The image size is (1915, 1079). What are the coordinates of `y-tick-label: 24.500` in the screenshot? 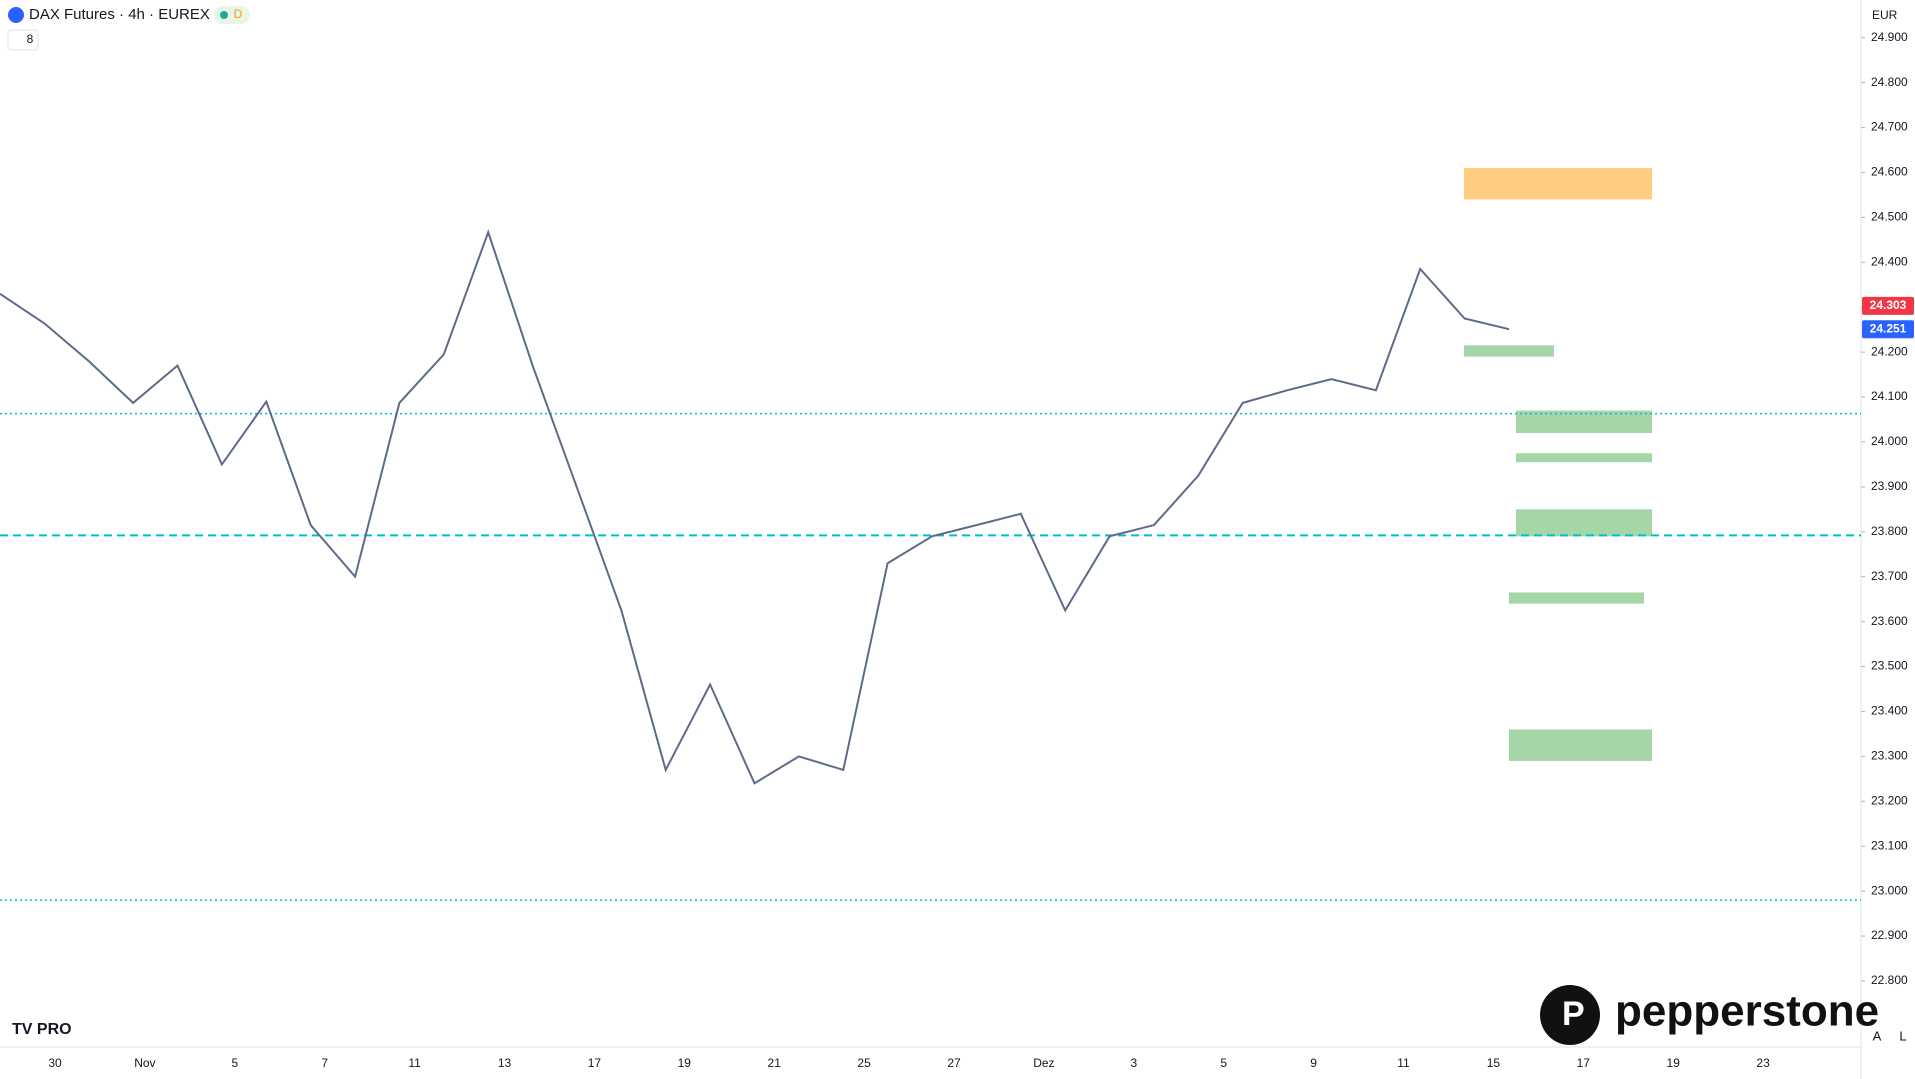 It's located at (1889, 217).